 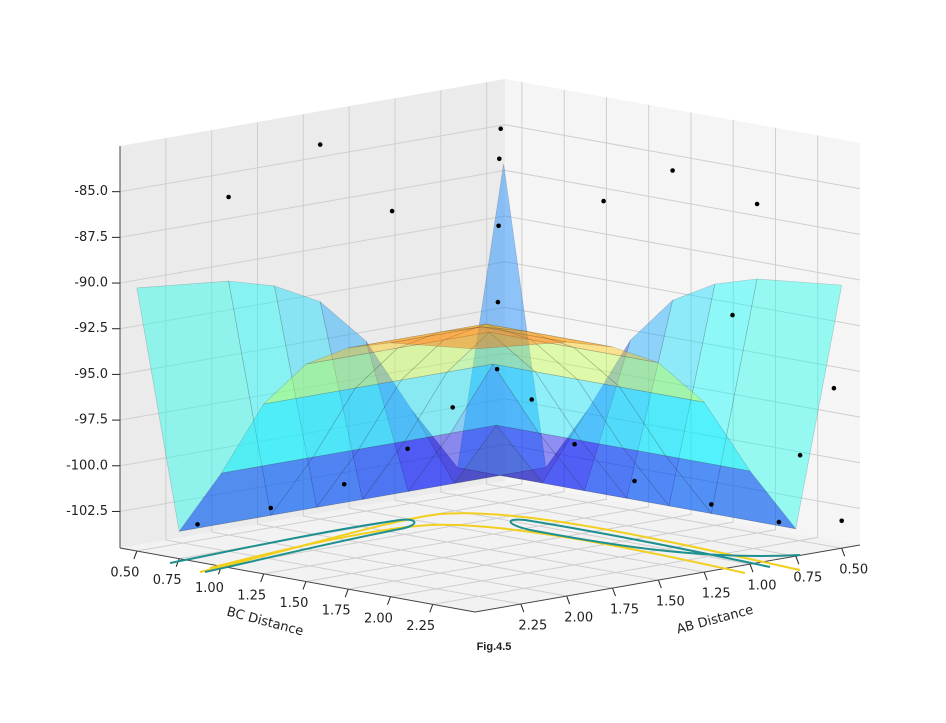 I want to click on y-tick-label: 1.50, so click(x=670, y=602).